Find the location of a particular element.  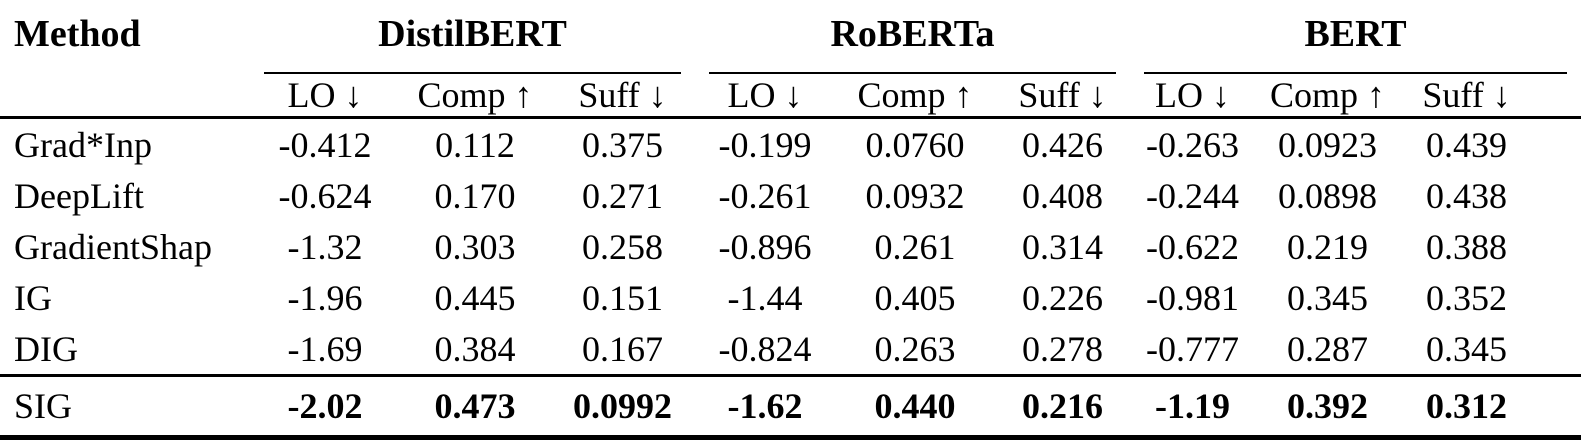

value-cell: 0.287 is located at coordinates (1328, 348).